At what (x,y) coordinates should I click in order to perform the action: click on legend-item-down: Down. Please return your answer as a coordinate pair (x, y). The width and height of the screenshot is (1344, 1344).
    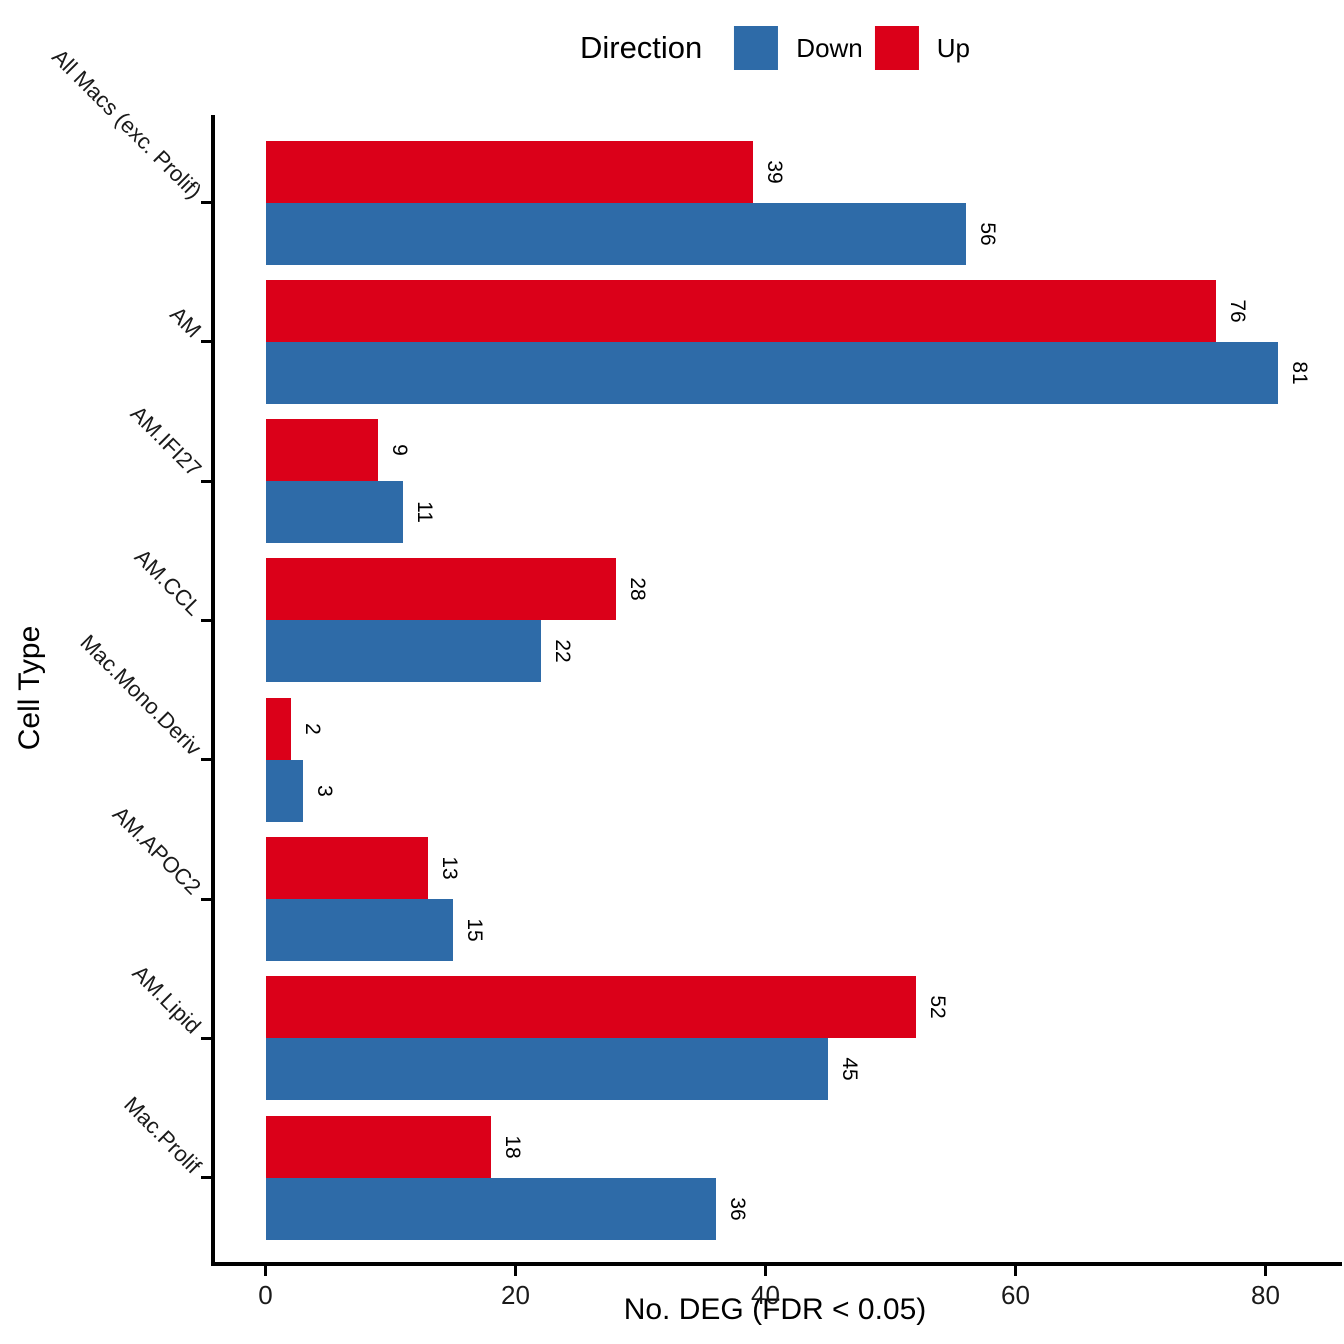
    Looking at the image, I should click on (798, 48).